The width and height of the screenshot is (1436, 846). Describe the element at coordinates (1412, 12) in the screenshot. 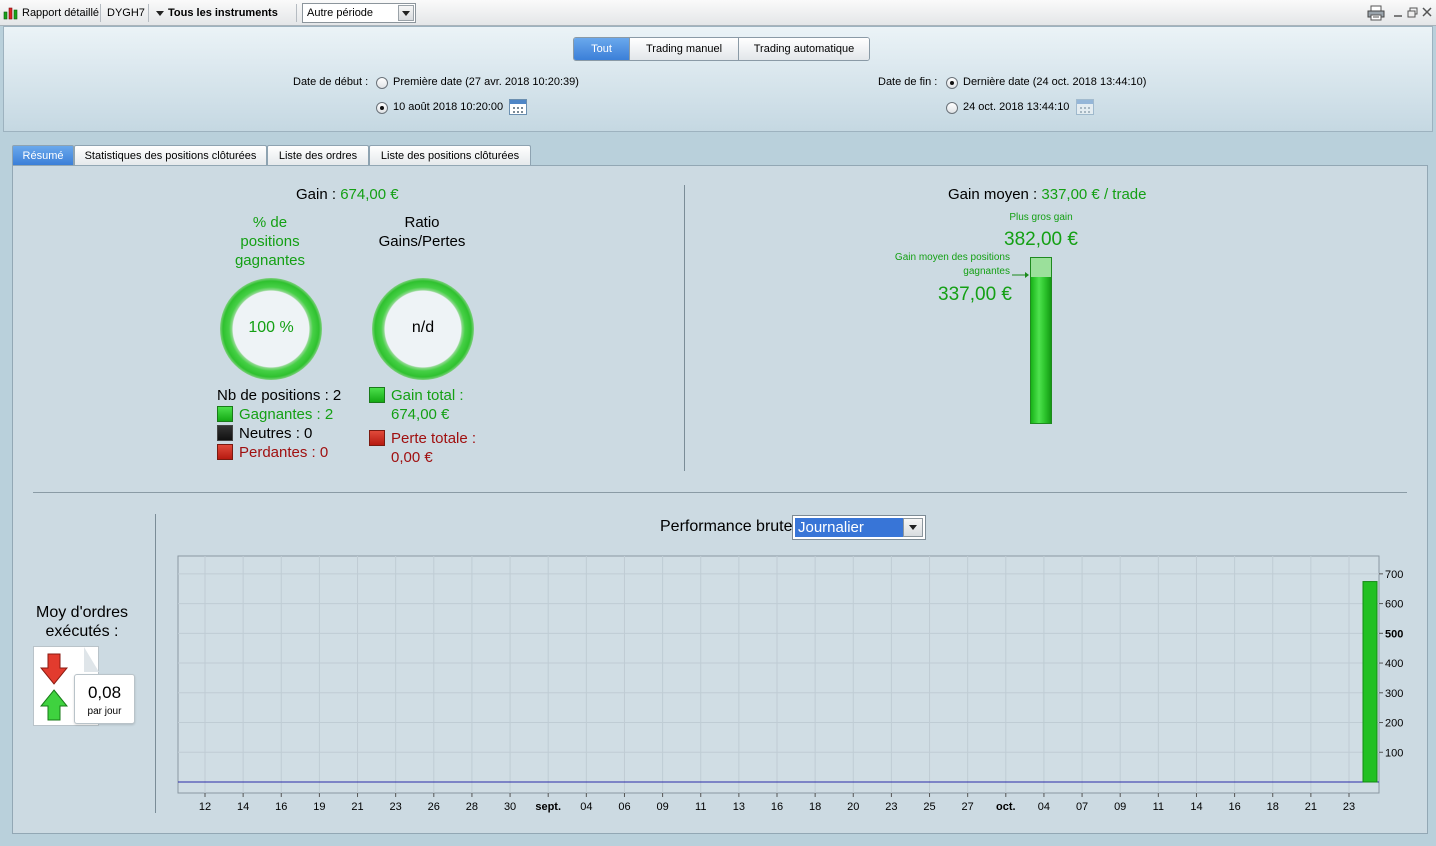

I see `restore-icon` at that location.